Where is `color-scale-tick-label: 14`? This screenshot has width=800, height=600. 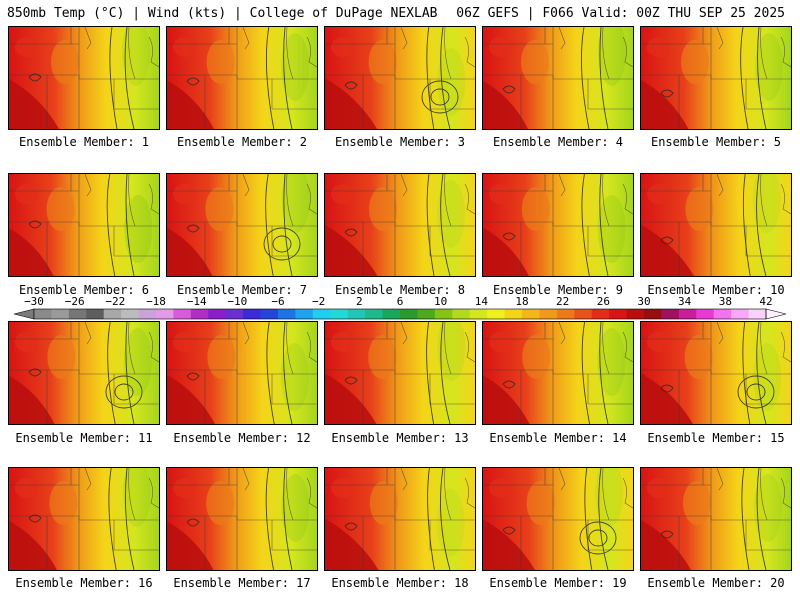 color-scale-tick-label: 14 is located at coordinates (481, 301).